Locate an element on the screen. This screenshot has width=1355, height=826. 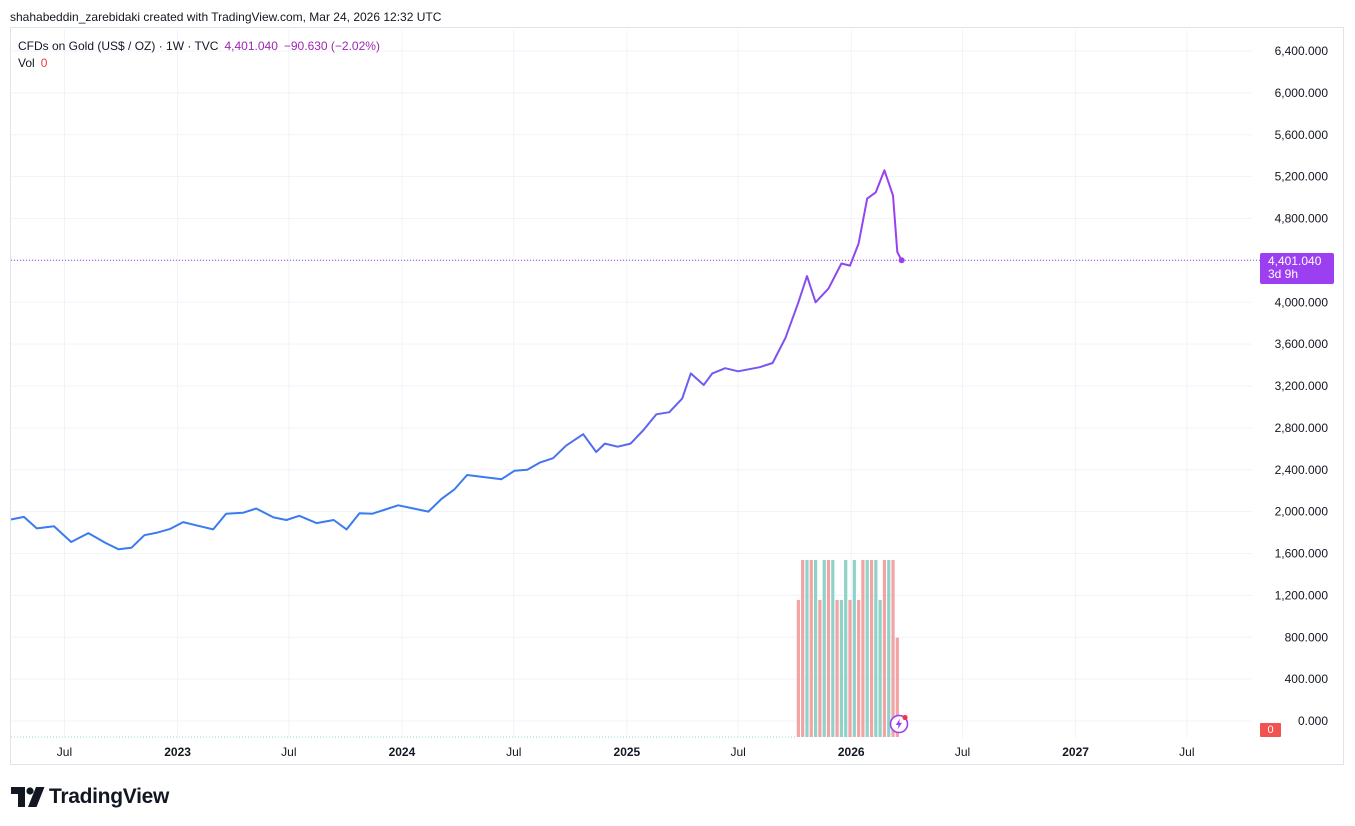
last-price-marker is located at coordinates (901, 260).